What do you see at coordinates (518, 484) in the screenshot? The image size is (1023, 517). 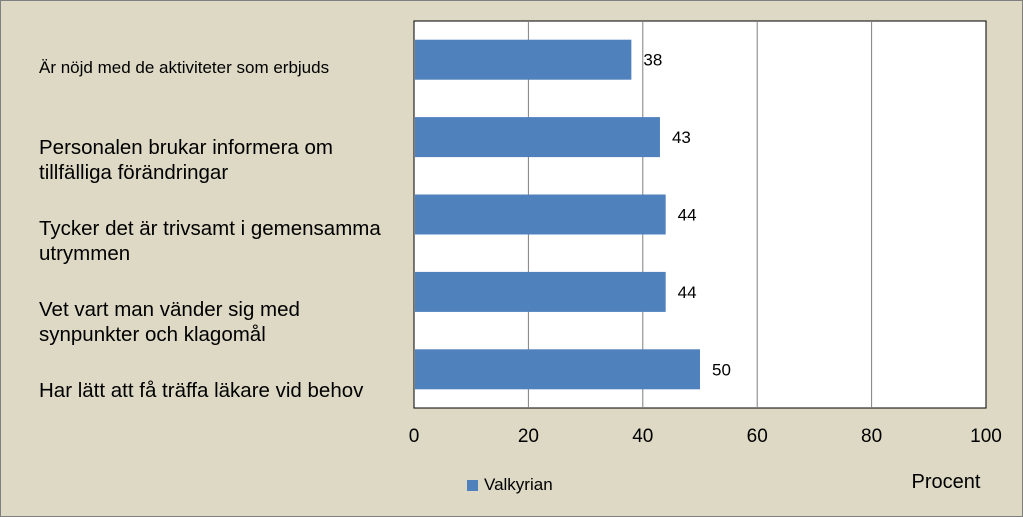 I see `legend-label: Valkyrian` at bounding box center [518, 484].